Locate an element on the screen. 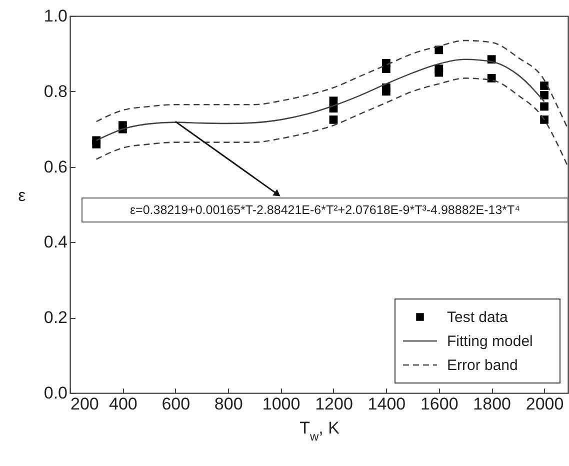  y-axis-title: ε is located at coordinates (22, 195).